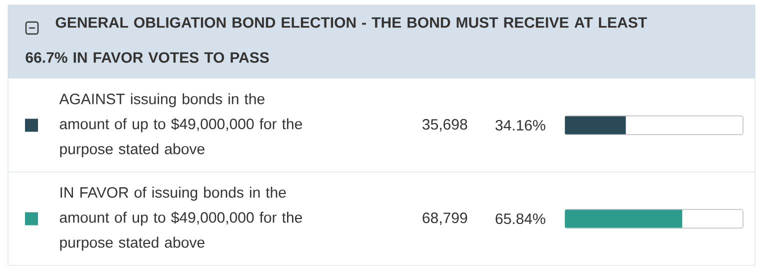  Describe the element at coordinates (445, 125) in the screenshot. I see `text: 35,698` at that location.